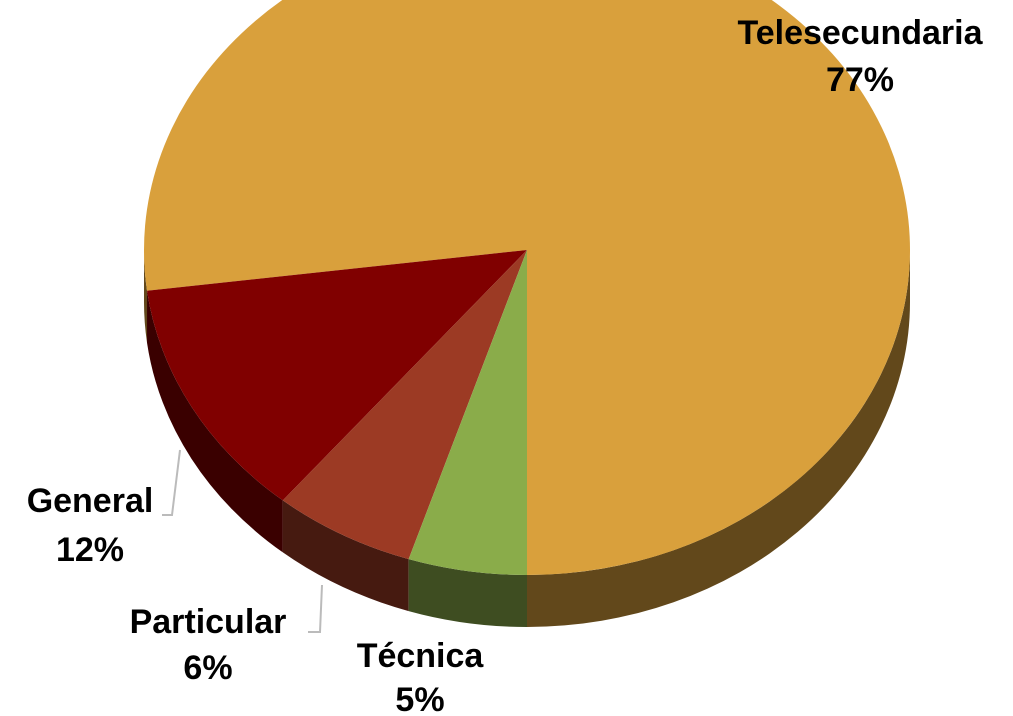  What do you see at coordinates (860, 33) in the screenshot?
I see `slice-label: Telesecundaria` at bounding box center [860, 33].